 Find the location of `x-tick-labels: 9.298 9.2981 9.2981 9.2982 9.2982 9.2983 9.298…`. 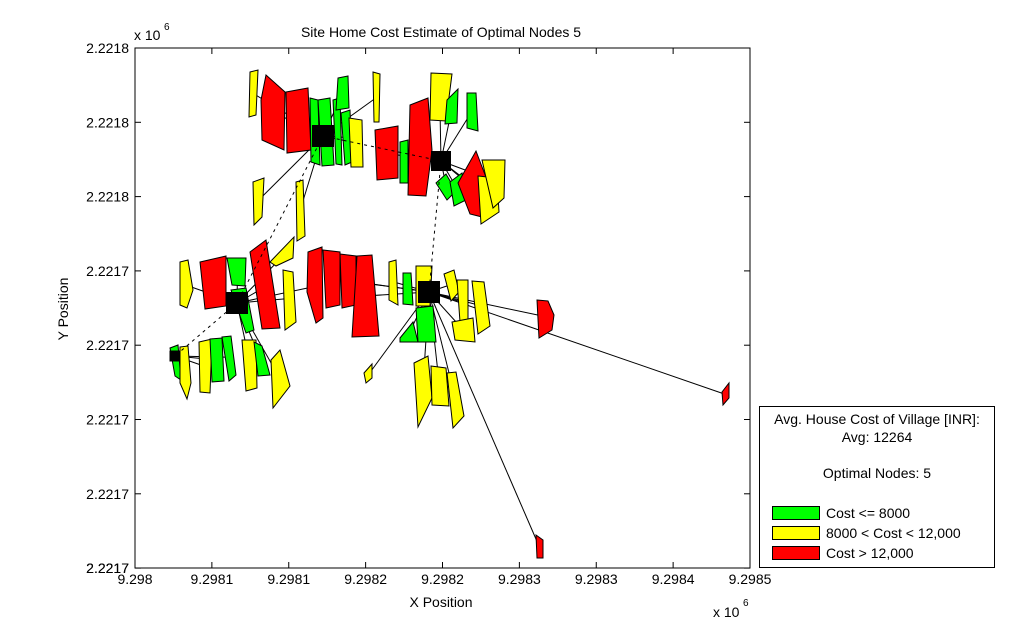

x-tick-labels: 9.298 9.2981 9.2981 9.2982 9.2982 9.2983 9.298… is located at coordinates (444, 579).